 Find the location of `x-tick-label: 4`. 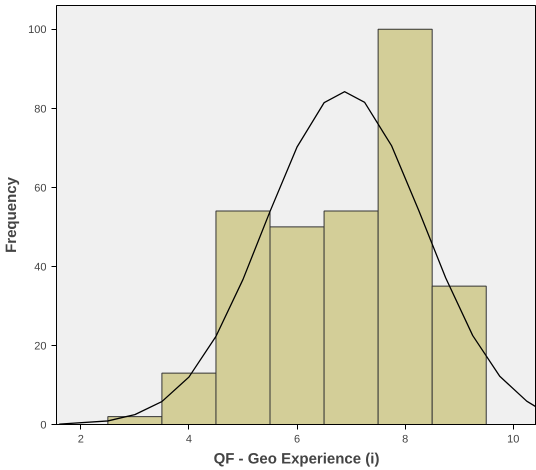

x-tick-label: 4 is located at coordinates (189, 440).